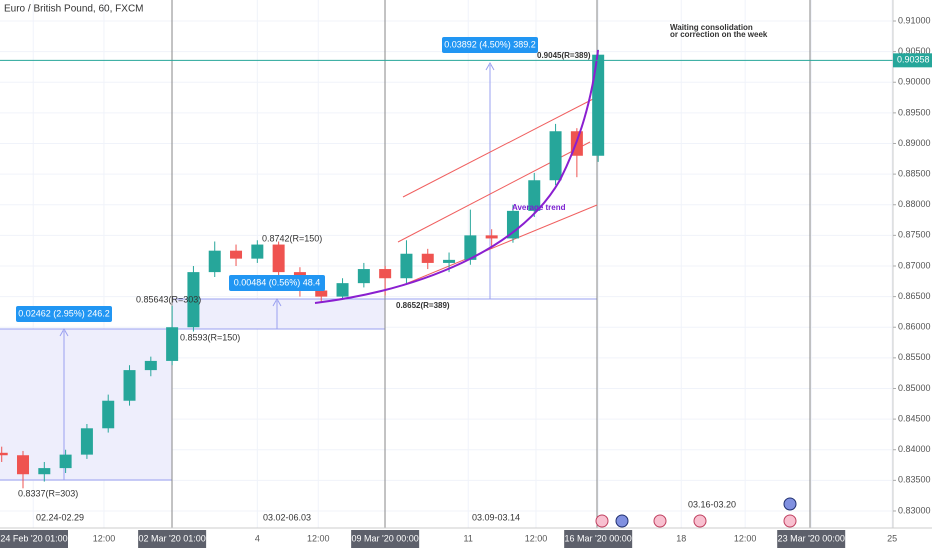 The width and height of the screenshot is (932, 550). What do you see at coordinates (564, 55) in the screenshot?
I see `annotation: 0.9045(R=389)` at bounding box center [564, 55].